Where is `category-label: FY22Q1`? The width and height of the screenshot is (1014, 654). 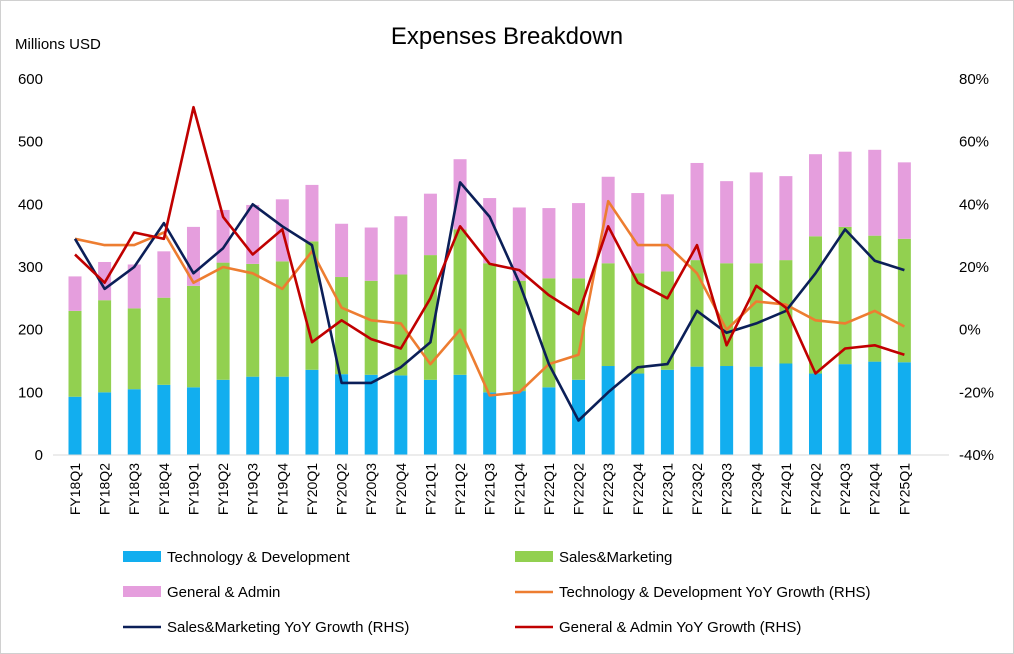
category-label: FY22Q1 is located at coordinates (549, 489).